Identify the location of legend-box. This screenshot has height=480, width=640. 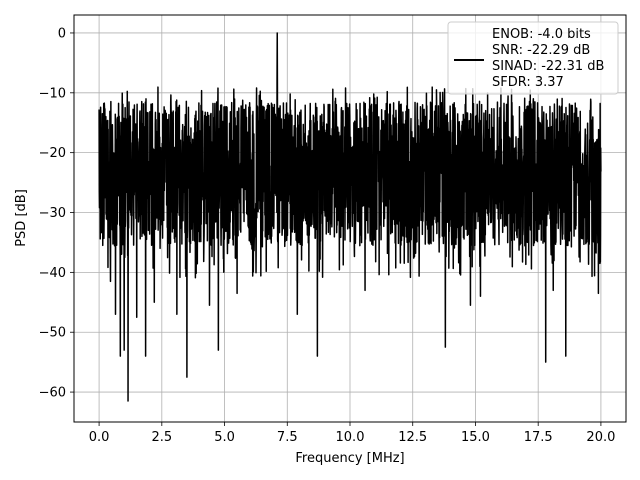
(533, 58).